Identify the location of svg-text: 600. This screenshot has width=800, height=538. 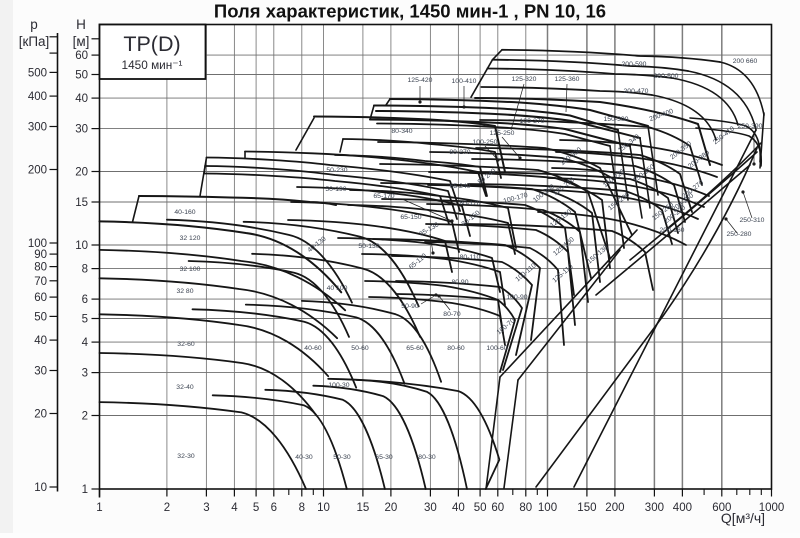
(721, 508).